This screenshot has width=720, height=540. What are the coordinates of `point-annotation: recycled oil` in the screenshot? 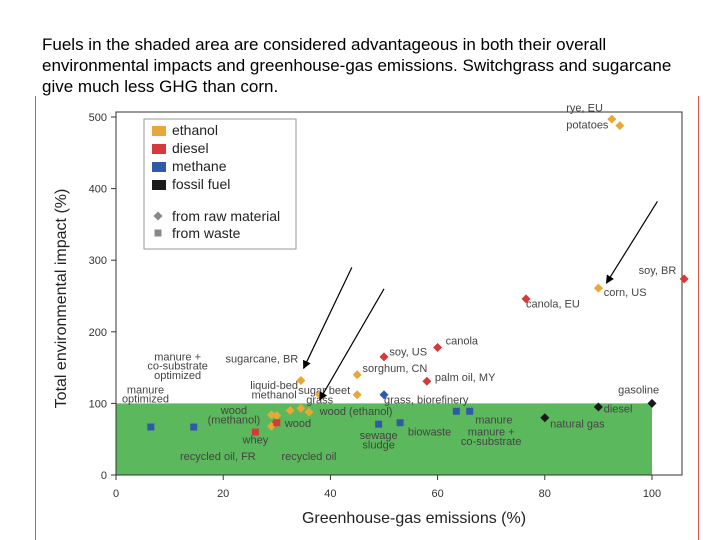 It's located at (308, 457).